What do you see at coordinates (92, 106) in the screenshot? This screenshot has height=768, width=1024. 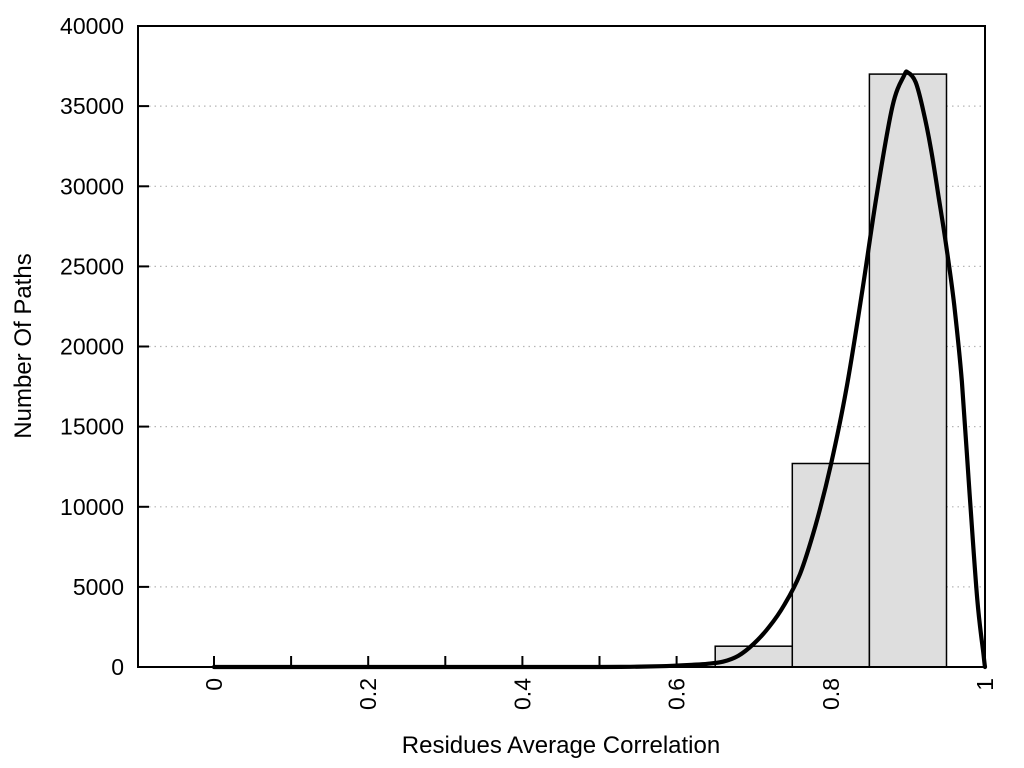 I see `y-tick-label: 35000` at bounding box center [92, 106].